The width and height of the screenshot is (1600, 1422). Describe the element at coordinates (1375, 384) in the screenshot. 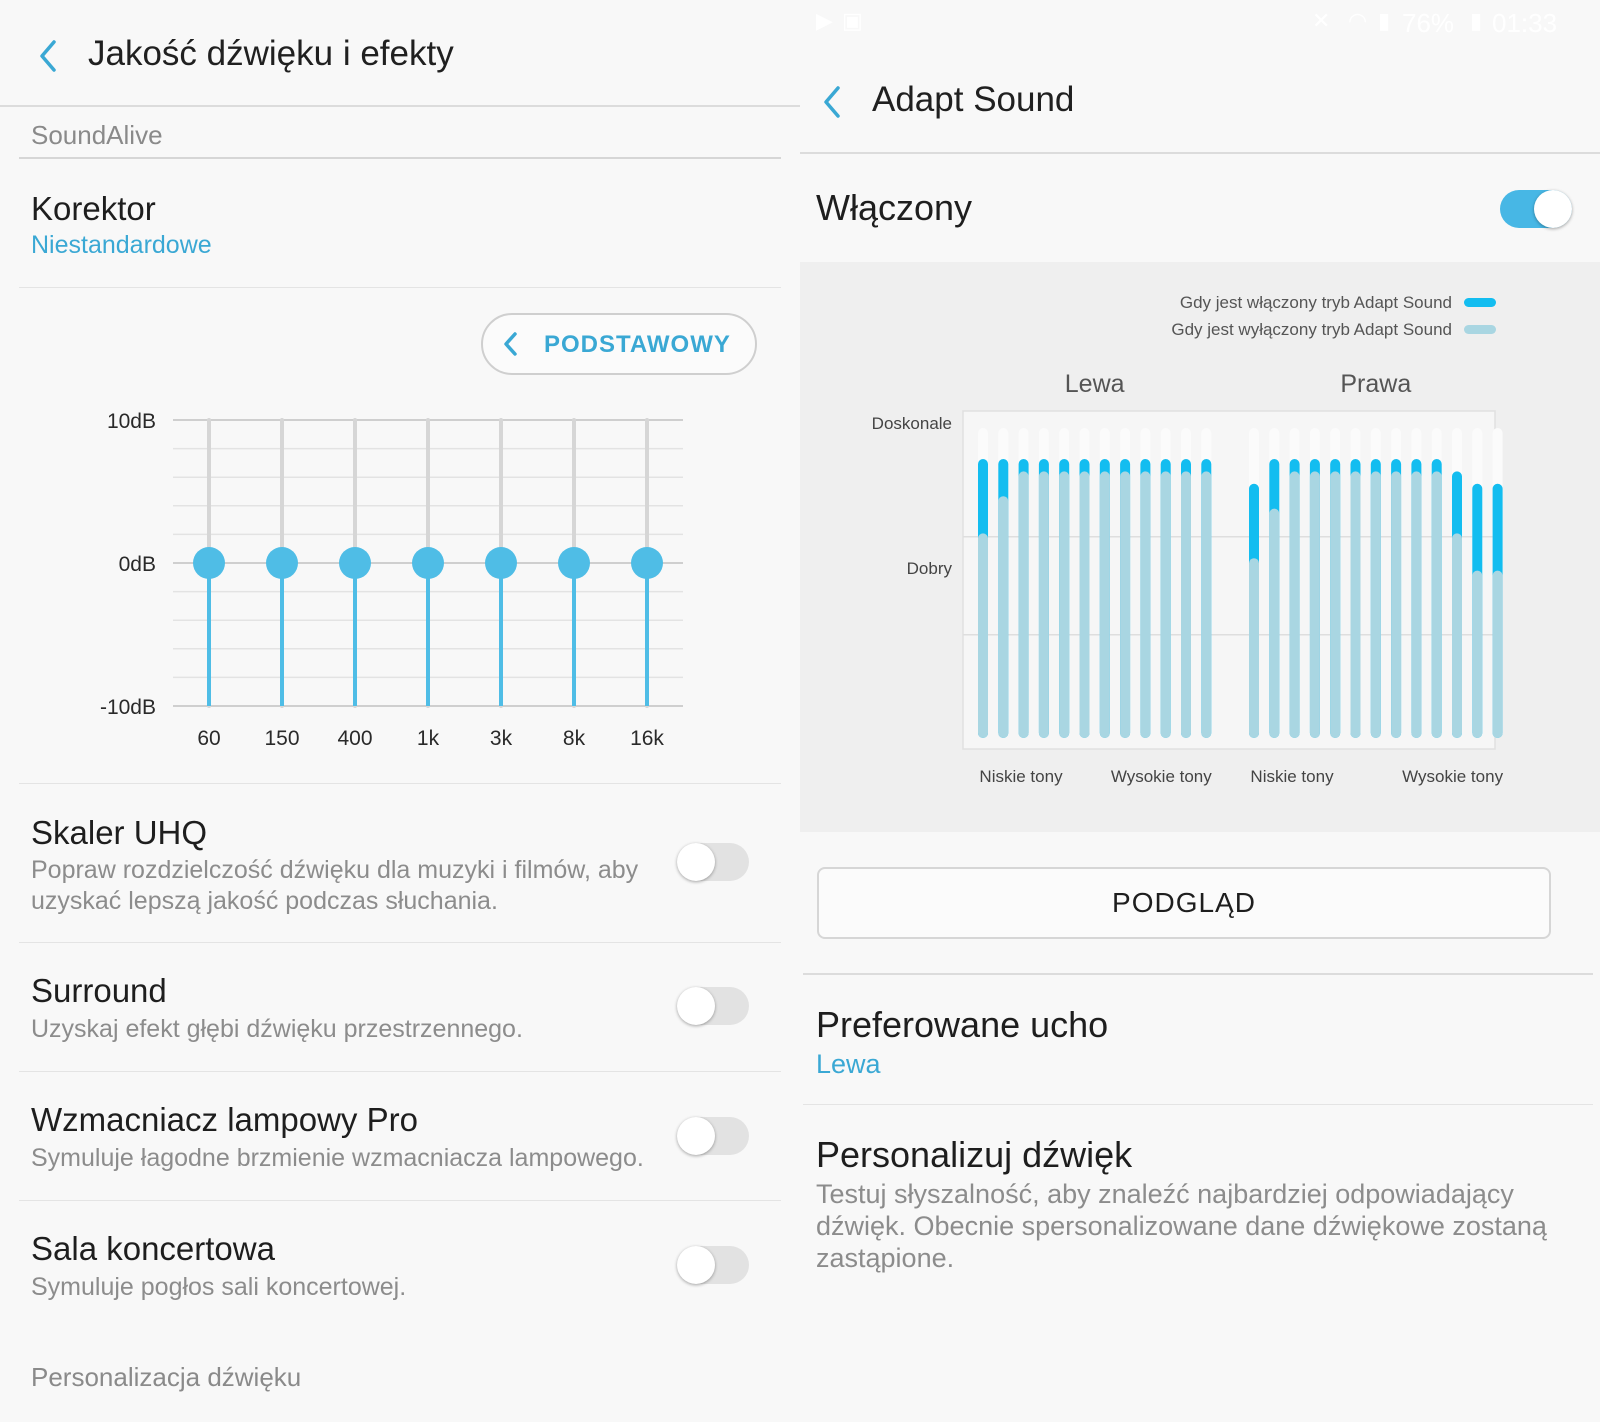

I see `group-label: Prawa` at that location.